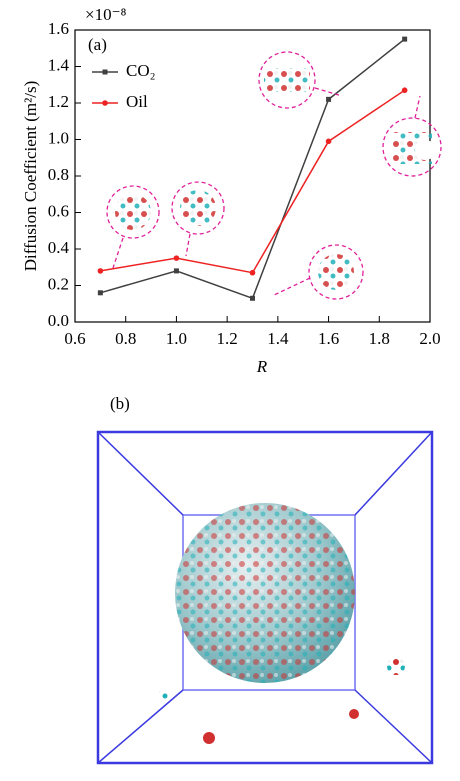  I want to click on legend-label: Oil, so click(137, 101).